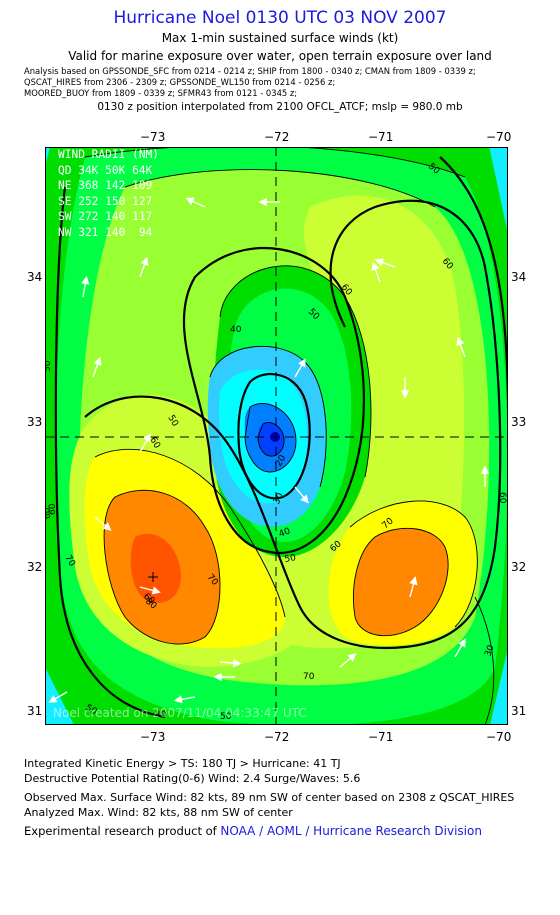 This screenshot has width=560, height=915. I want to click on wind-radii-row: NE 368 142 109, so click(105, 185).